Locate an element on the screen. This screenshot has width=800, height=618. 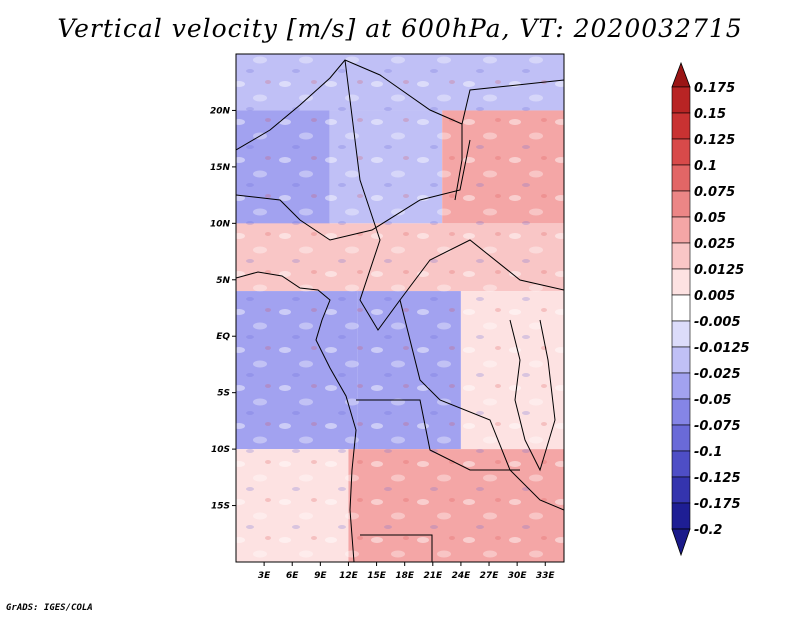
colorbar-label: -0.2 is located at coordinates (708, 530).